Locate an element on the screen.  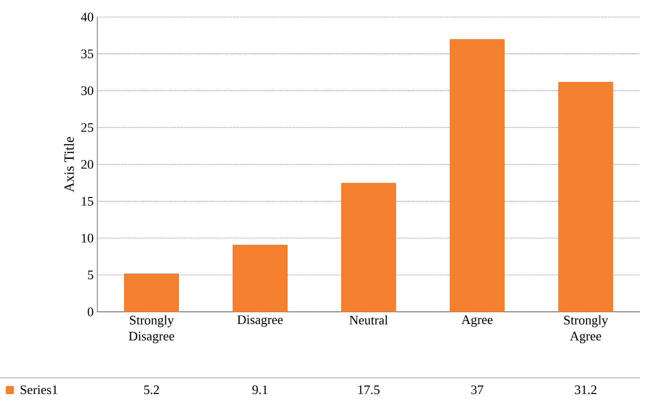
y-tick-label: 0 is located at coordinates (91, 312).